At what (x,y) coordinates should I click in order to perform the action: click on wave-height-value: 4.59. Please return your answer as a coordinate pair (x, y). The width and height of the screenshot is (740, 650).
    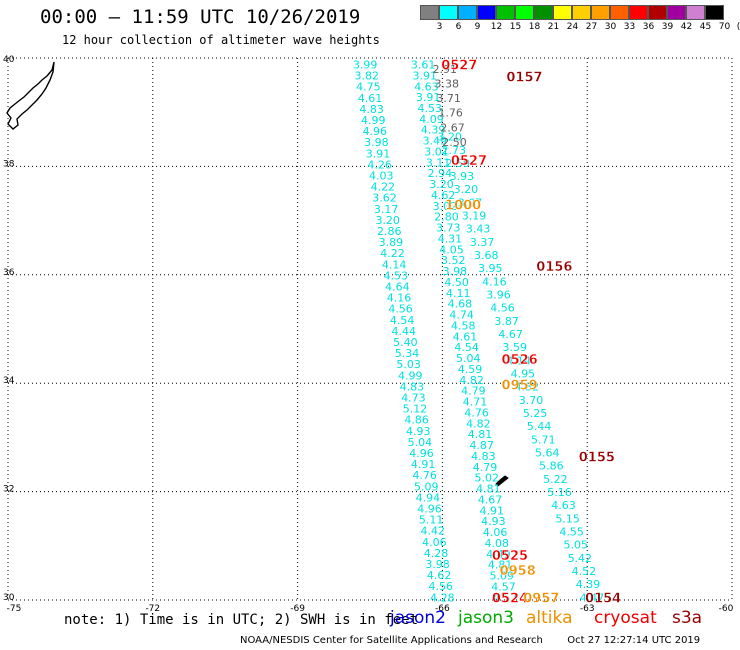
    Looking at the image, I should click on (470, 369).